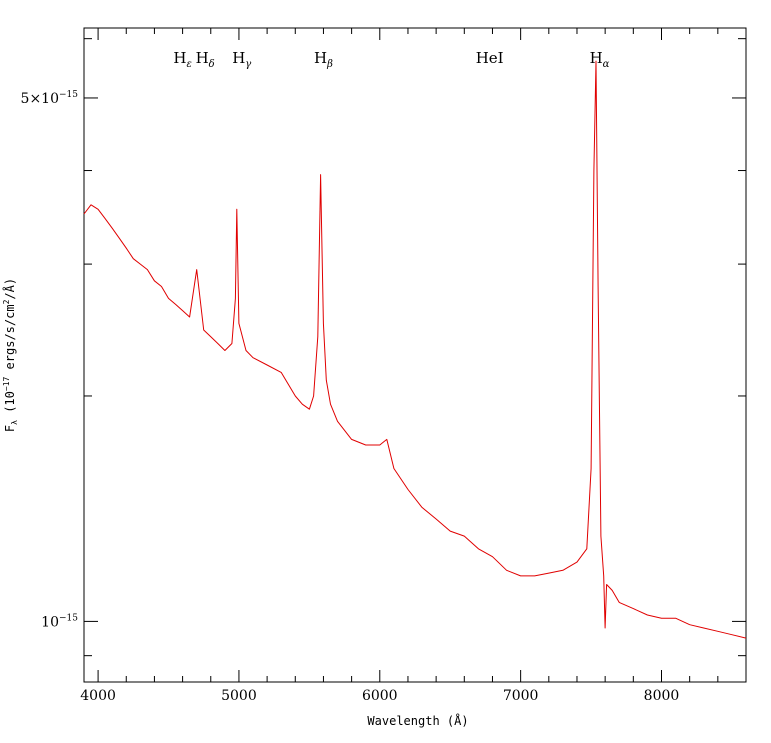 This screenshot has width=771, height=743. Describe the element at coordinates (10, 355) in the screenshot. I see `y-axis-label: Fλ (10−17 ergs/s/cm2/Å)` at that location.